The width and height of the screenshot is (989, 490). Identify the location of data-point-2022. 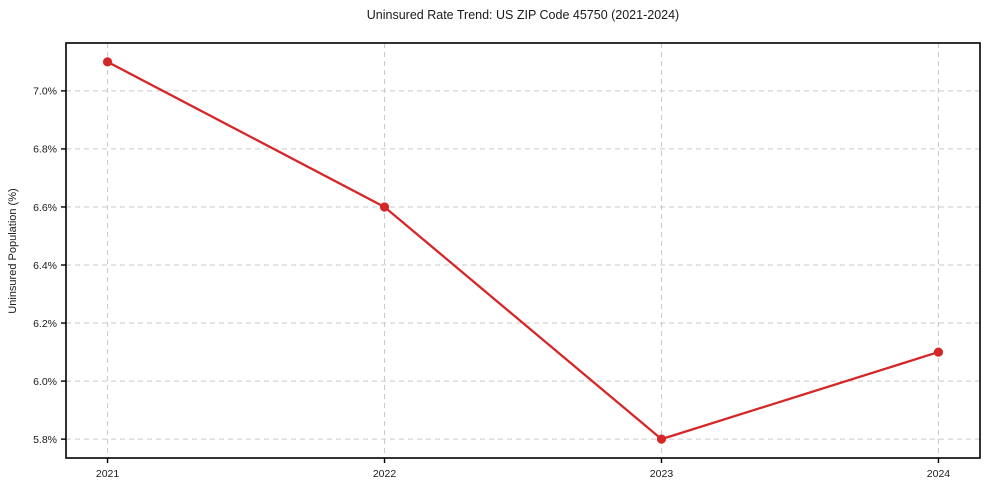
(384, 207).